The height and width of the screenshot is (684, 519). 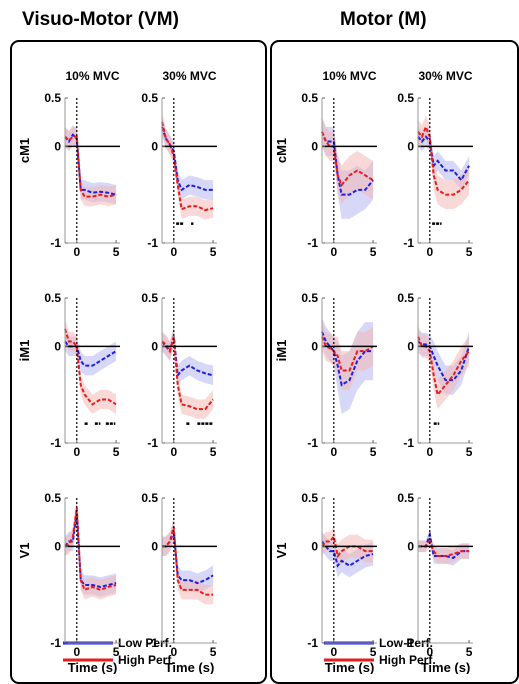 I want to click on panel-title-m: Motor (M), so click(x=383, y=19).